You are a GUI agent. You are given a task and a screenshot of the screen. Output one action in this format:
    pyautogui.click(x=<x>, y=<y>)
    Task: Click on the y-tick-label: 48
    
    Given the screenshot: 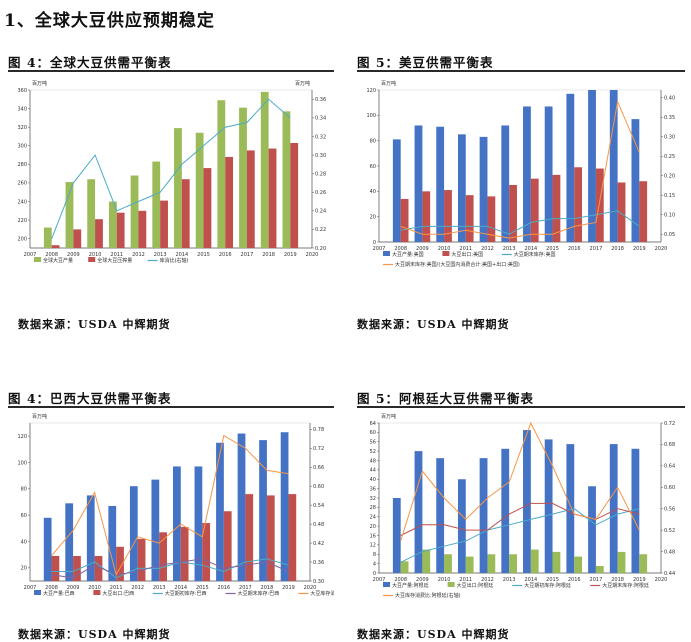 What is the action you would take?
    pyautogui.click(x=373, y=461)
    